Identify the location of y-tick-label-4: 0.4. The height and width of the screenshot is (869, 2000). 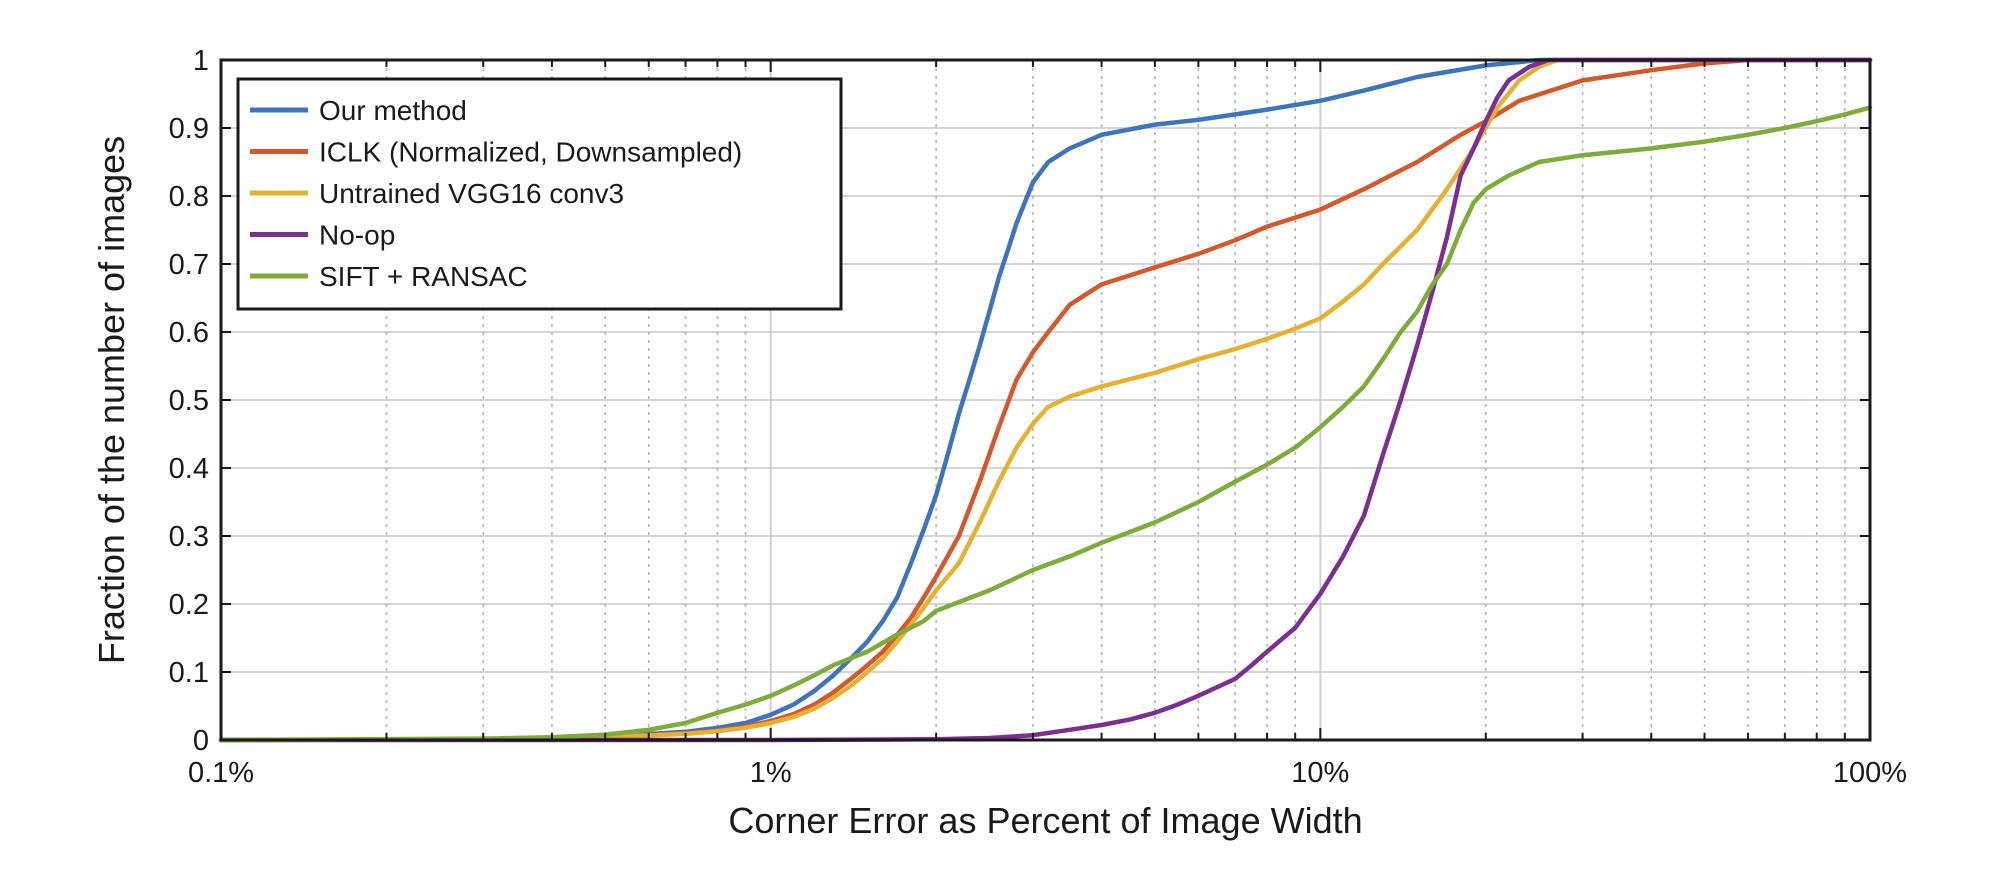
(189, 469).